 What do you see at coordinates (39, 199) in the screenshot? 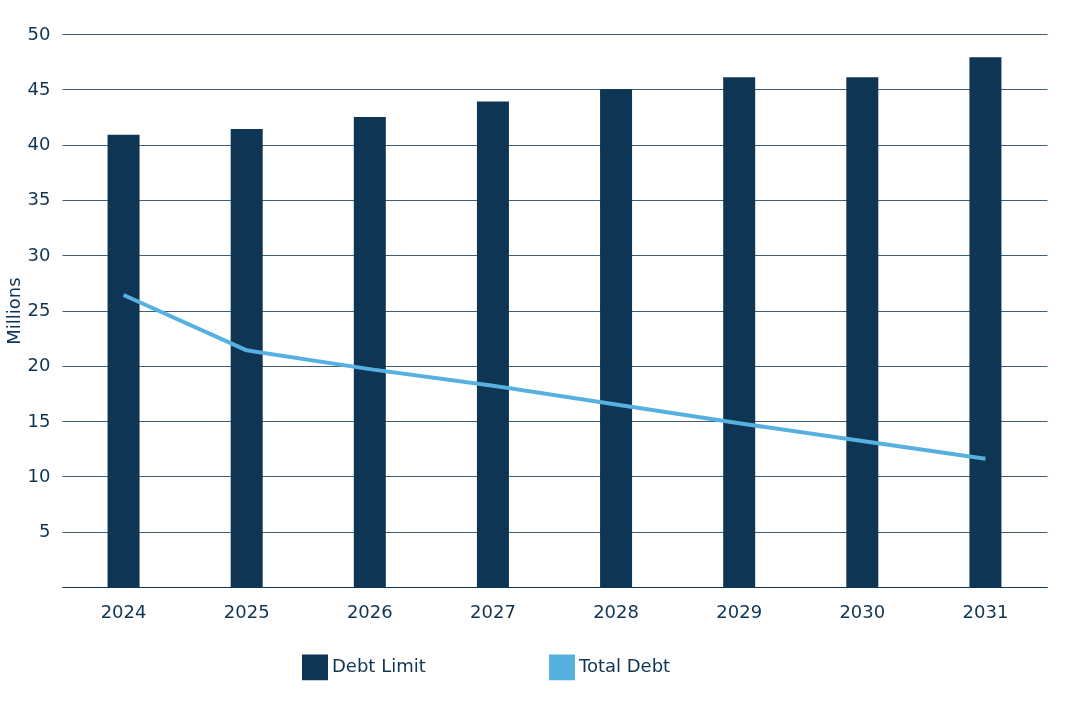
I see `y-tick-label: 35` at bounding box center [39, 199].